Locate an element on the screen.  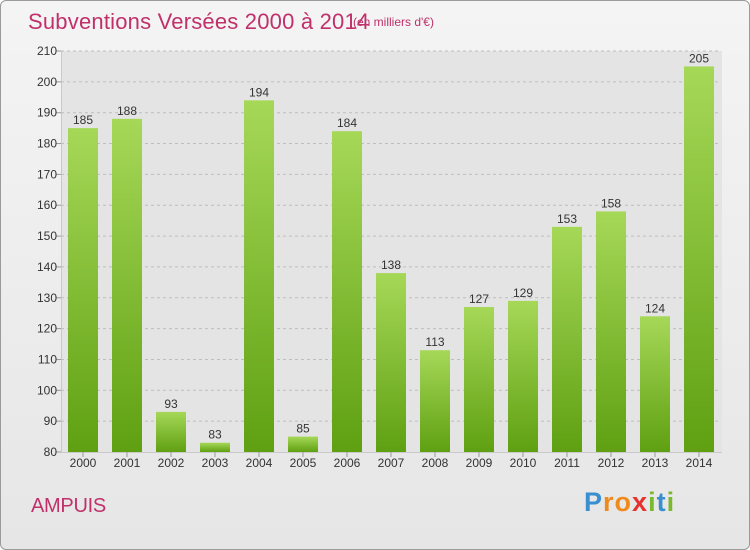
chart-title: Subventions Versées 2000 à 2014 is located at coordinates (199, 21).